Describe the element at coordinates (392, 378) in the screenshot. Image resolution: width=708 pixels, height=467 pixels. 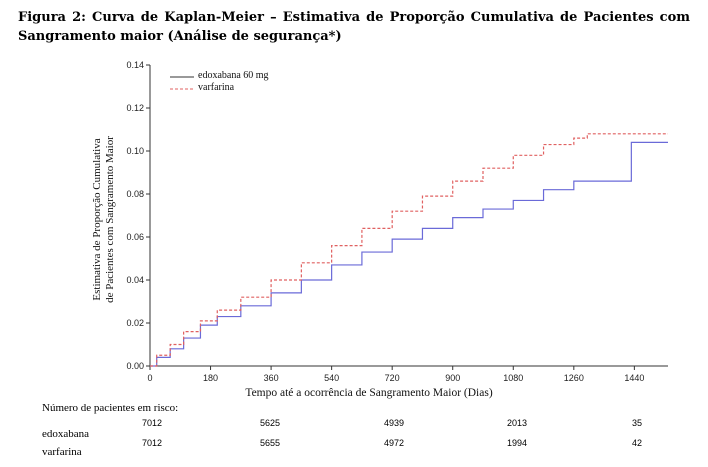
I see `x-tick-label: 720` at that location.